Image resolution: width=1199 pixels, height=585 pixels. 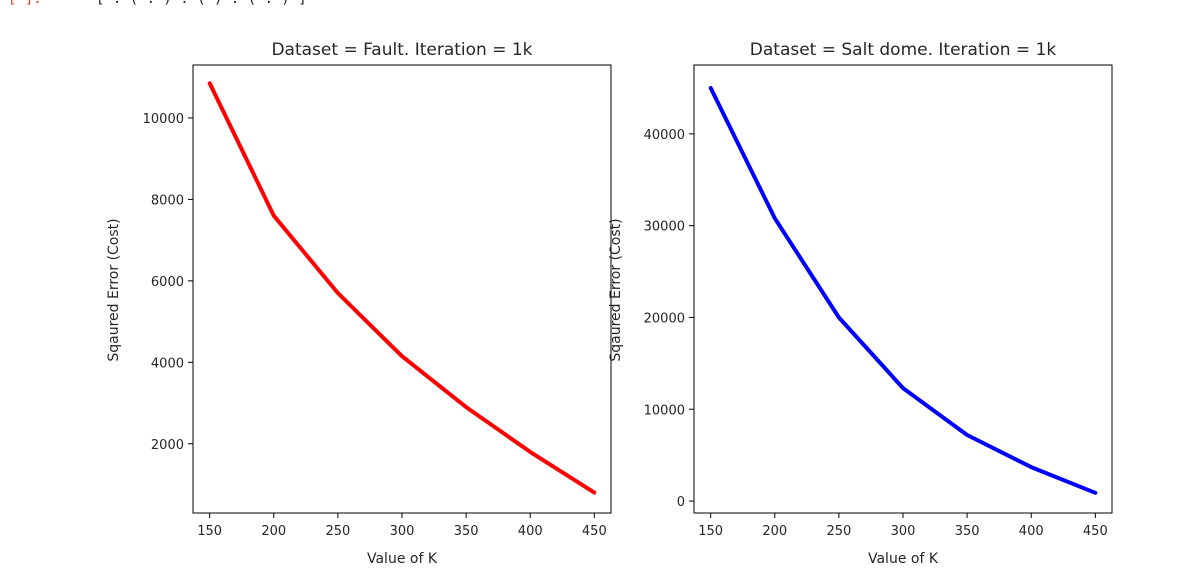 What do you see at coordinates (664, 318) in the screenshot?
I see `y-tick-label: 20000` at bounding box center [664, 318].